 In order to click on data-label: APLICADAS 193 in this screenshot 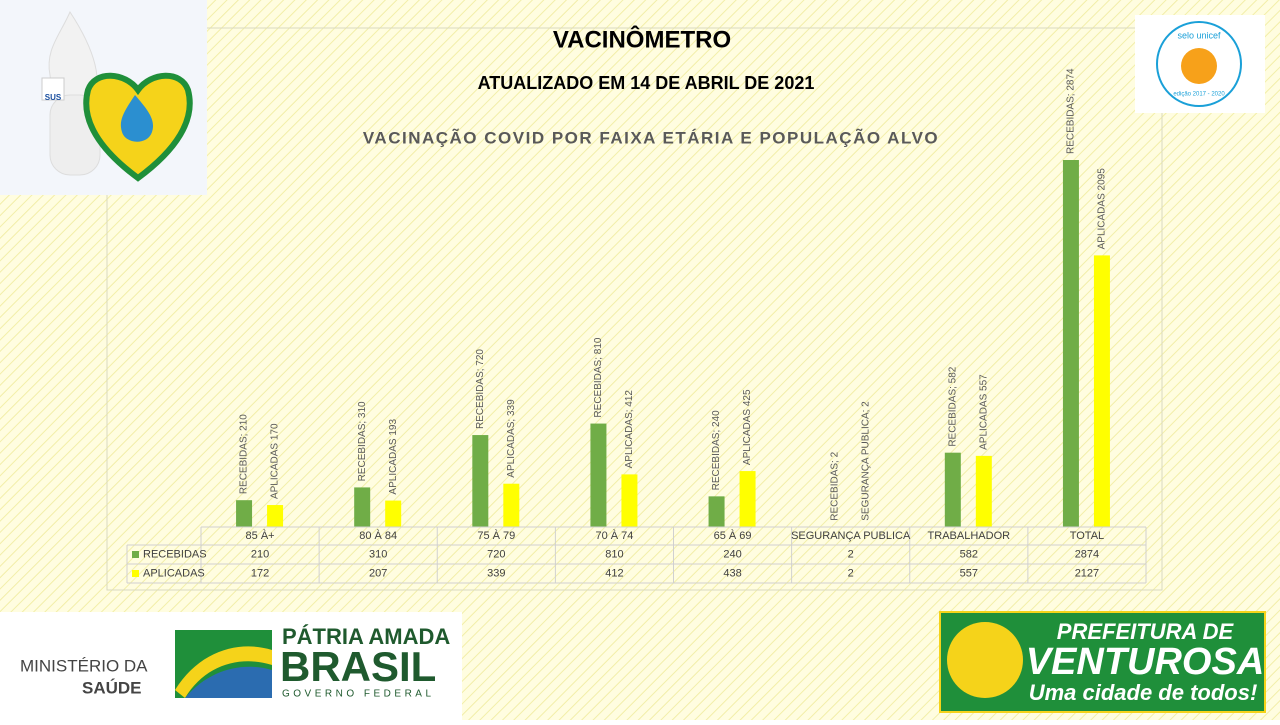, I will do `click(393, 457)`.